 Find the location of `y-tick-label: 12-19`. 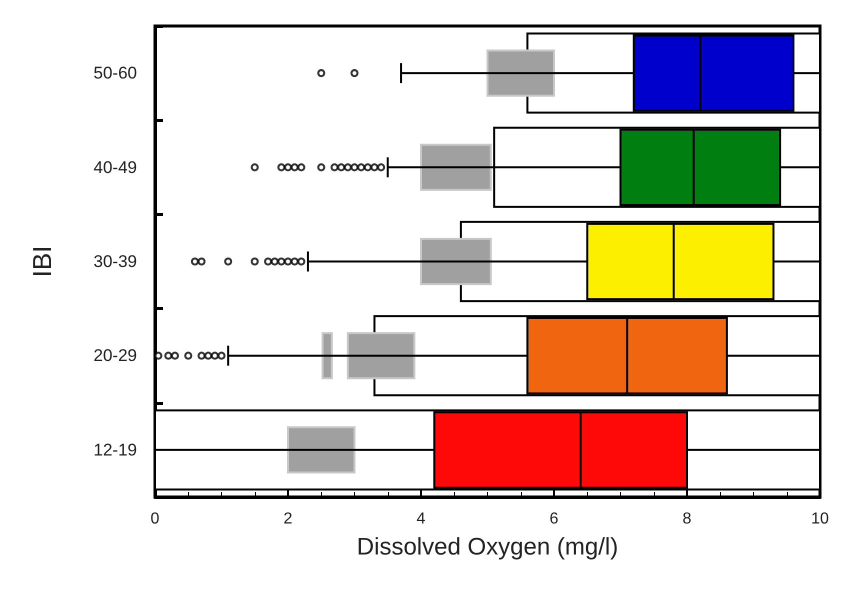

y-tick-label: 12-19 is located at coordinates (115, 450).